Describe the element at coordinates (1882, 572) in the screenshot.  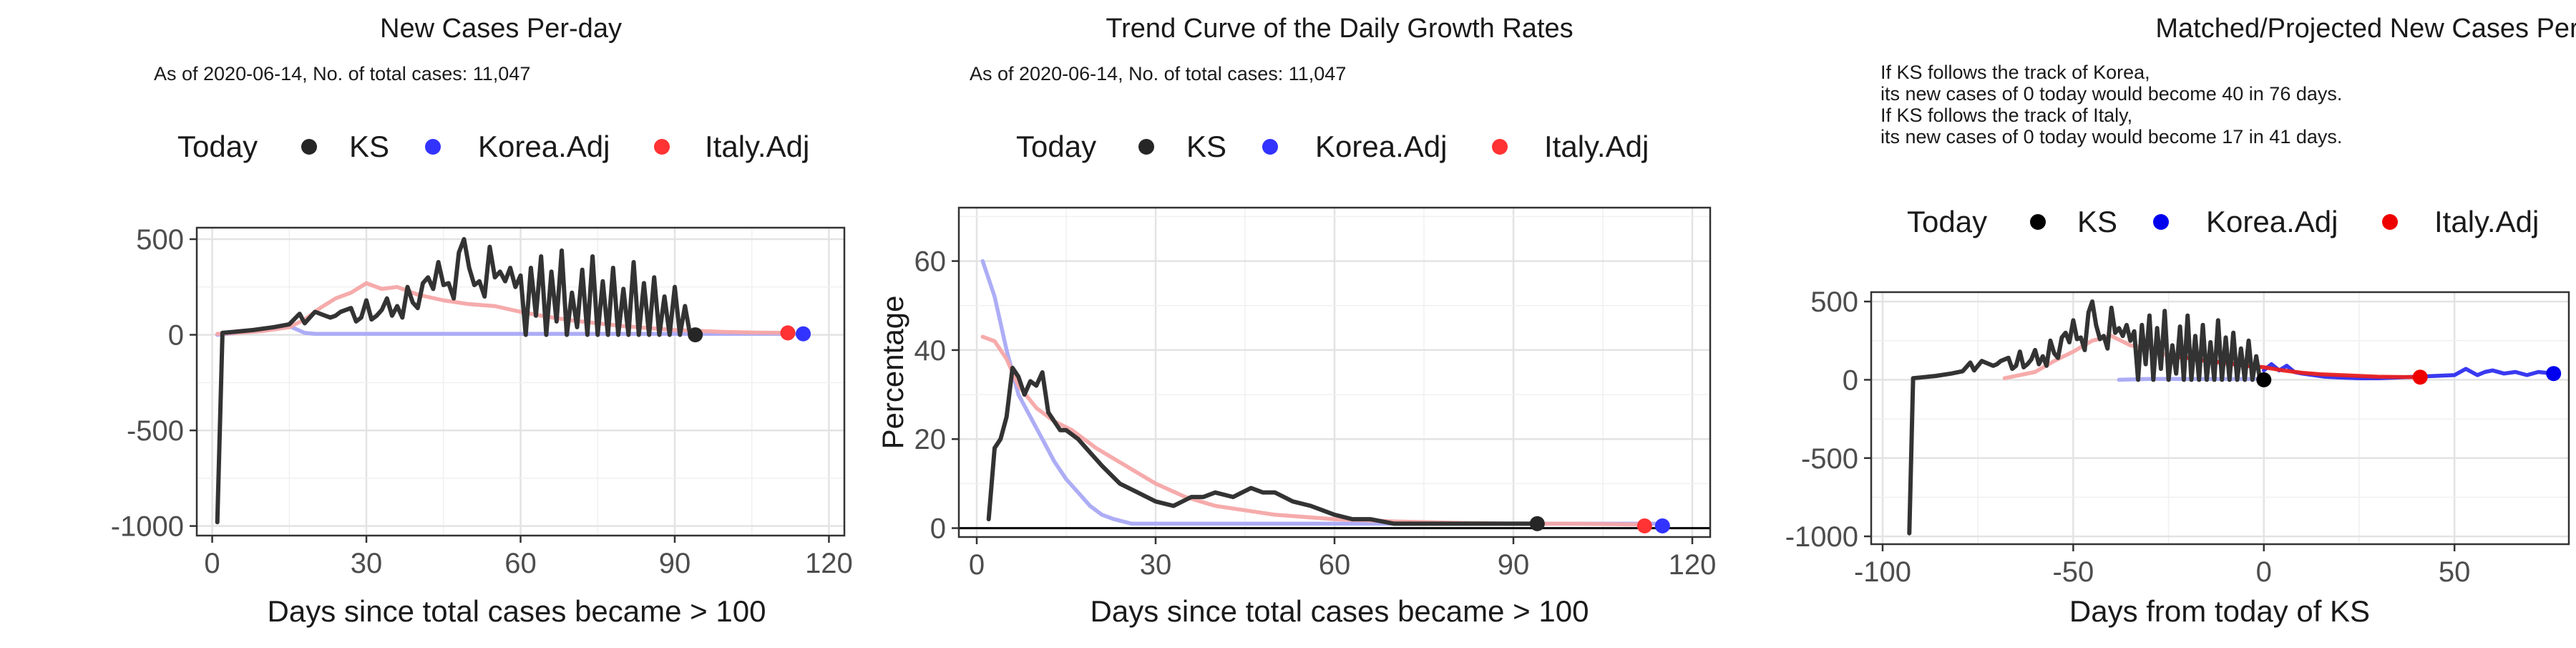
I see `x-tick-label: -100` at that location.